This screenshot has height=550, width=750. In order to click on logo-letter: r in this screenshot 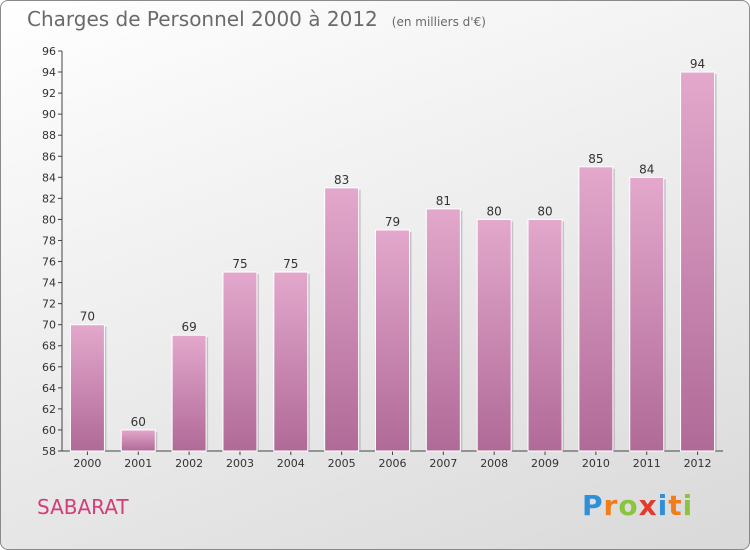, I will do `click(611, 505)`.